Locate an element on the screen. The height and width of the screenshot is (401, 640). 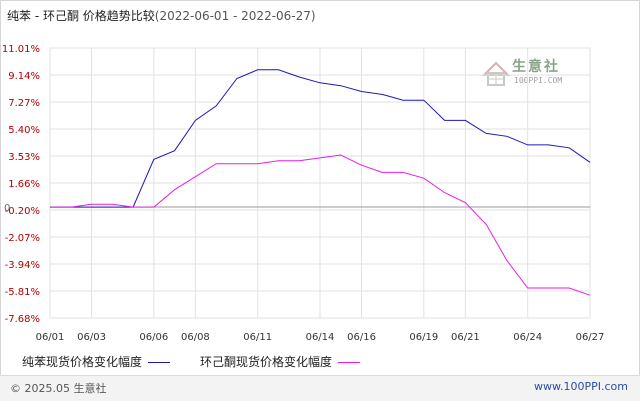
watermark-name: 生意社 is located at coordinates (536, 67).